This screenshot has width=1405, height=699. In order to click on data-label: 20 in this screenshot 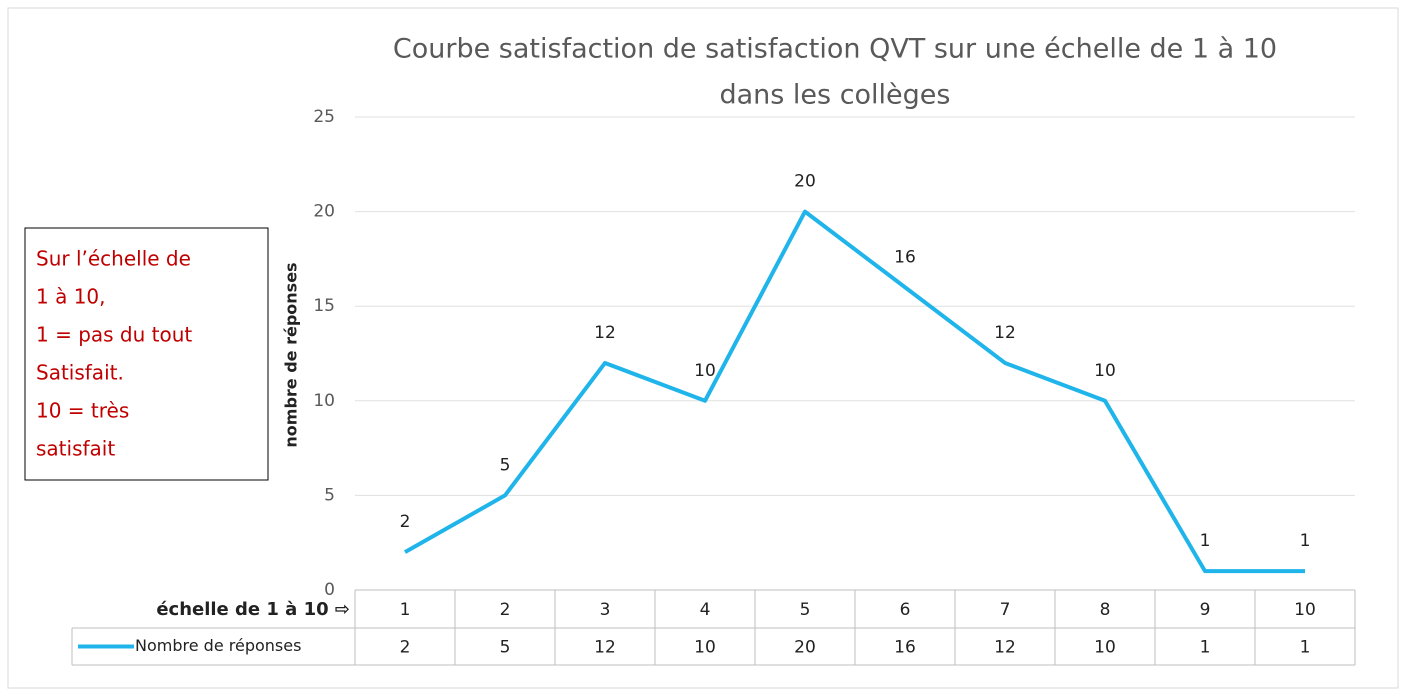, I will do `click(805, 182)`.